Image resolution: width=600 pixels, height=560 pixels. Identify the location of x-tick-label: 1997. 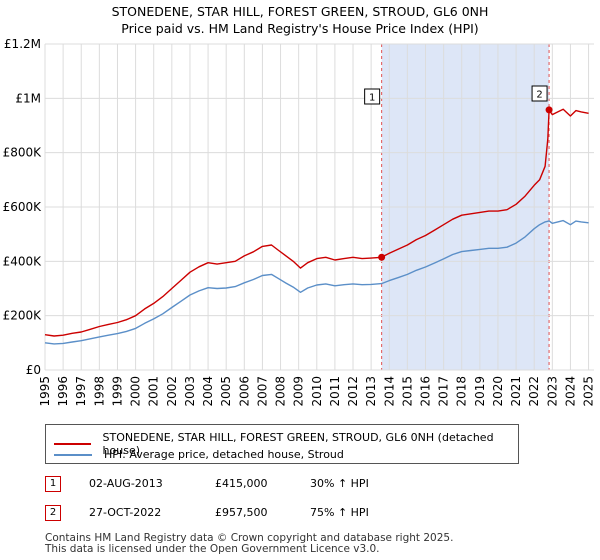
(81, 391).